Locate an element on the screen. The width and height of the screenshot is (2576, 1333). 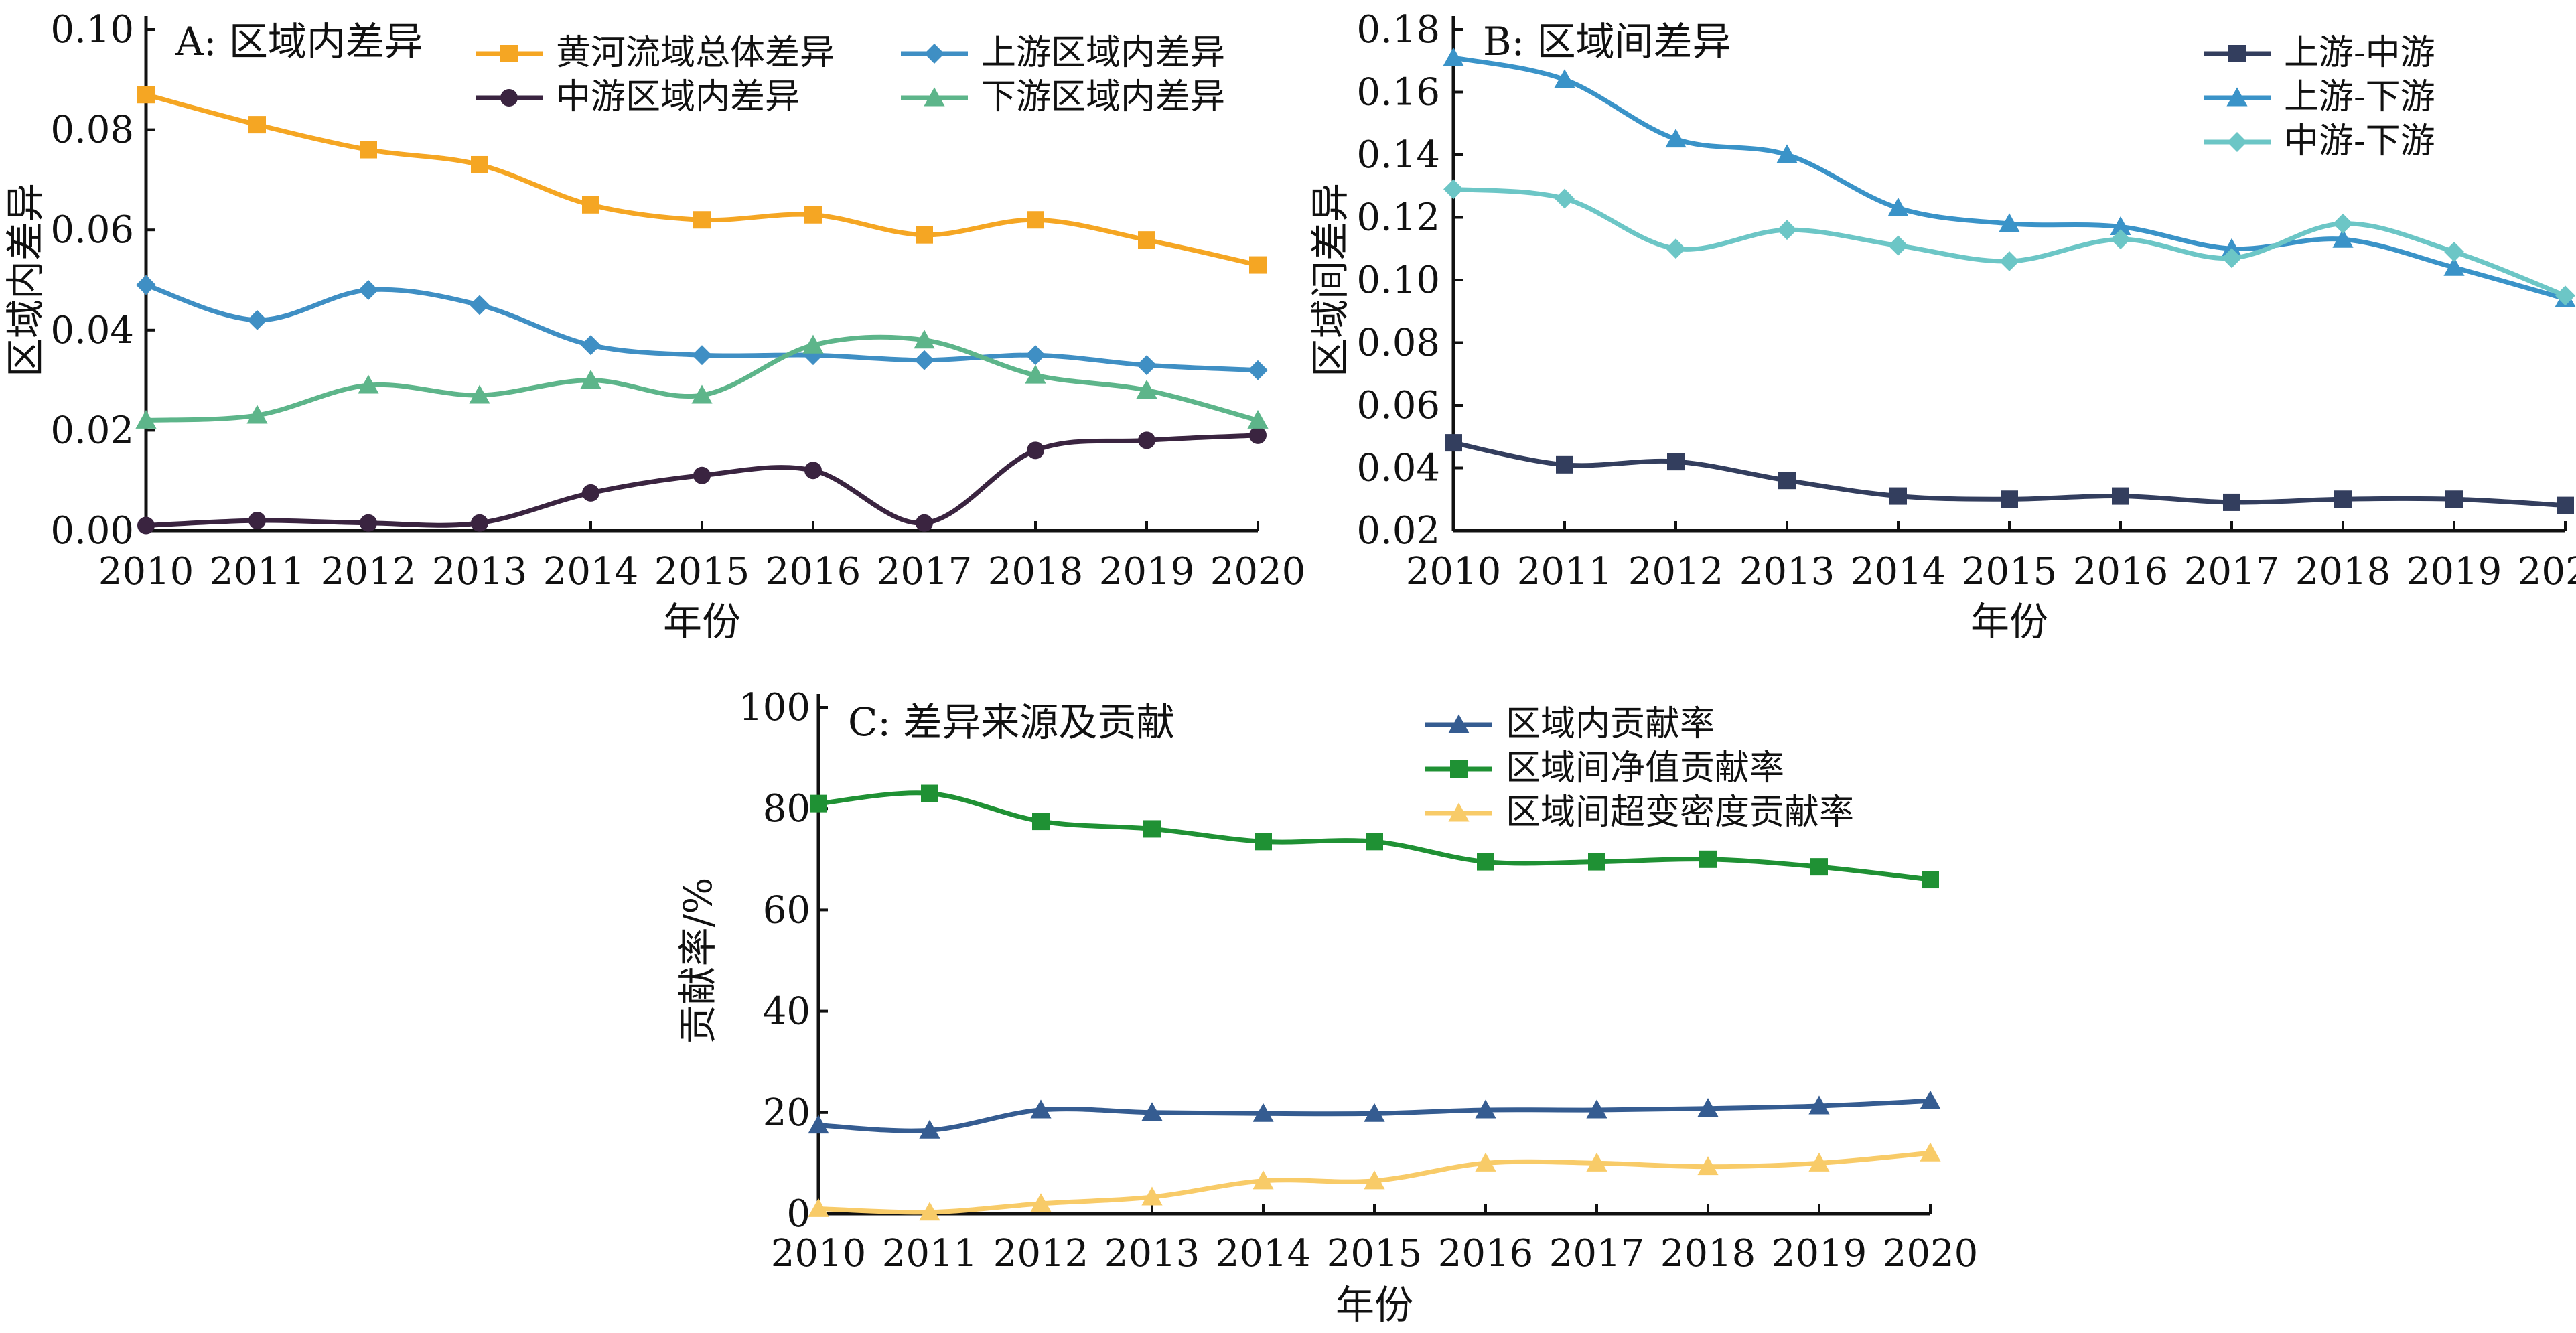
series-line is located at coordinates (702, 481).